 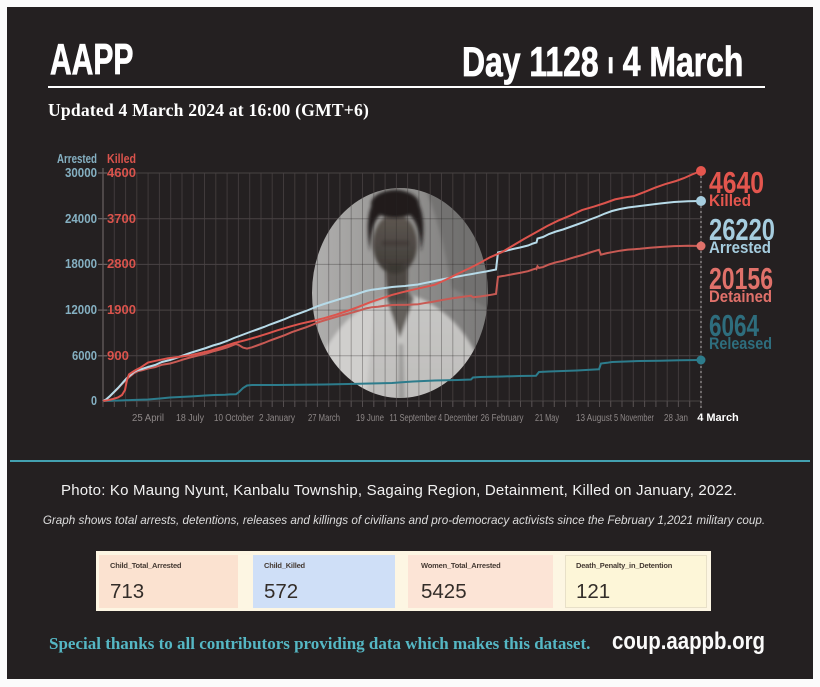 I want to click on svg-text: 11 September, so click(x=414, y=418).